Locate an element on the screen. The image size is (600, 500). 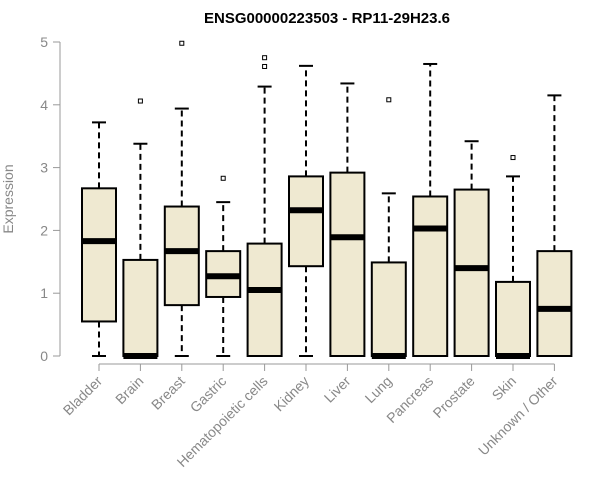
box-liver is located at coordinates (347, 219).